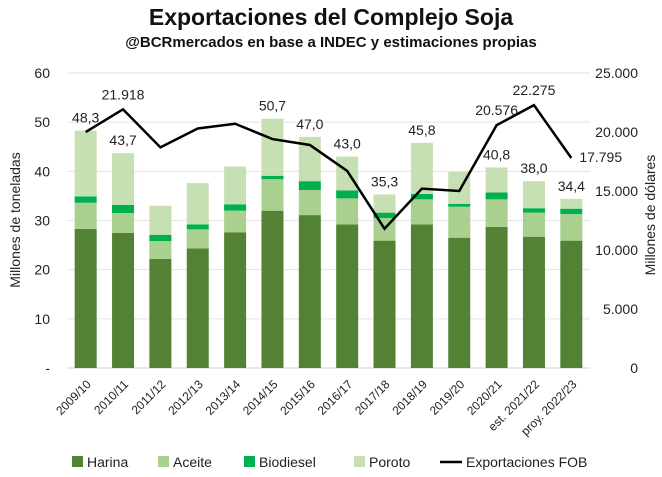 This screenshot has width=662, height=477. What do you see at coordinates (149, 397) in the screenshot?
I see `x-tick-label: 2011/12` at bounding box center [149, 397].